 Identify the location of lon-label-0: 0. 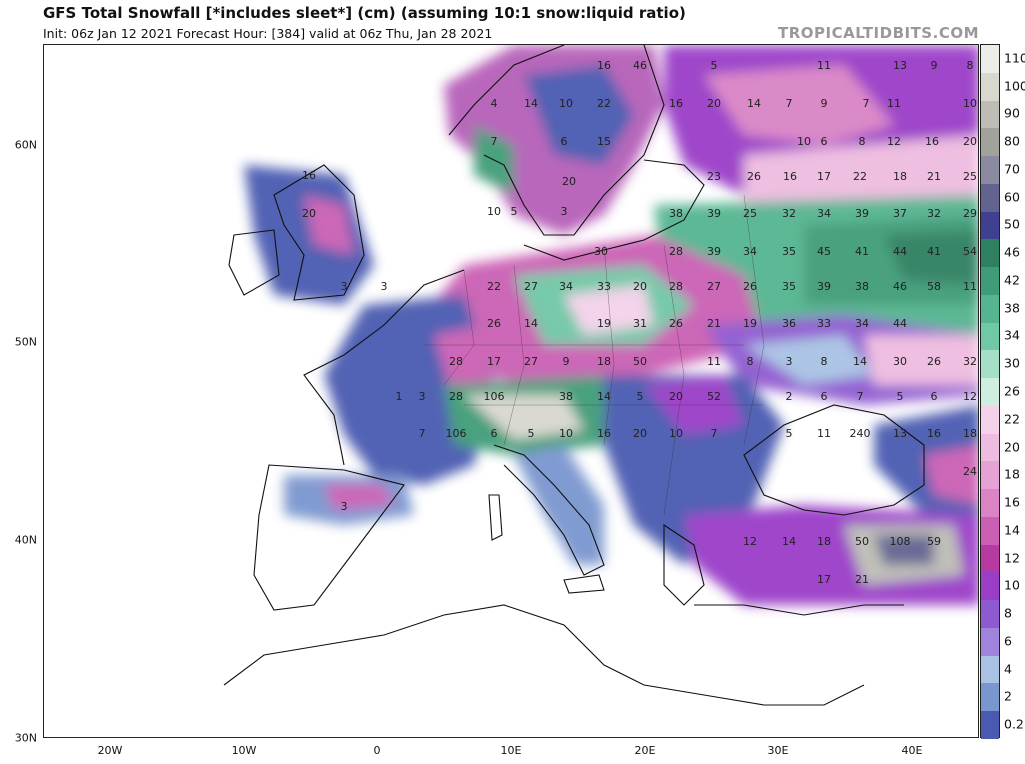
(377, 750).